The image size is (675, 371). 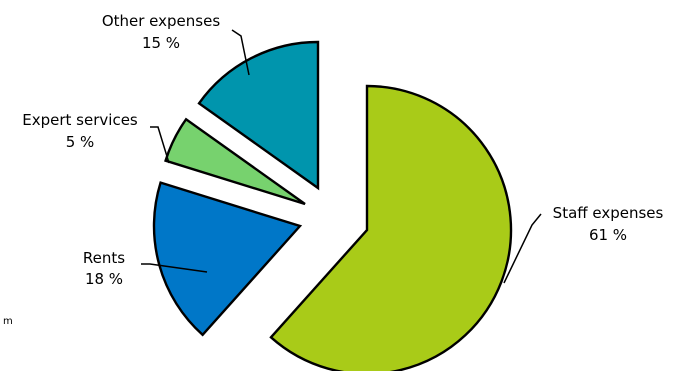 I want to click on leader-line-other-expenses, so click(x=240, y=52).